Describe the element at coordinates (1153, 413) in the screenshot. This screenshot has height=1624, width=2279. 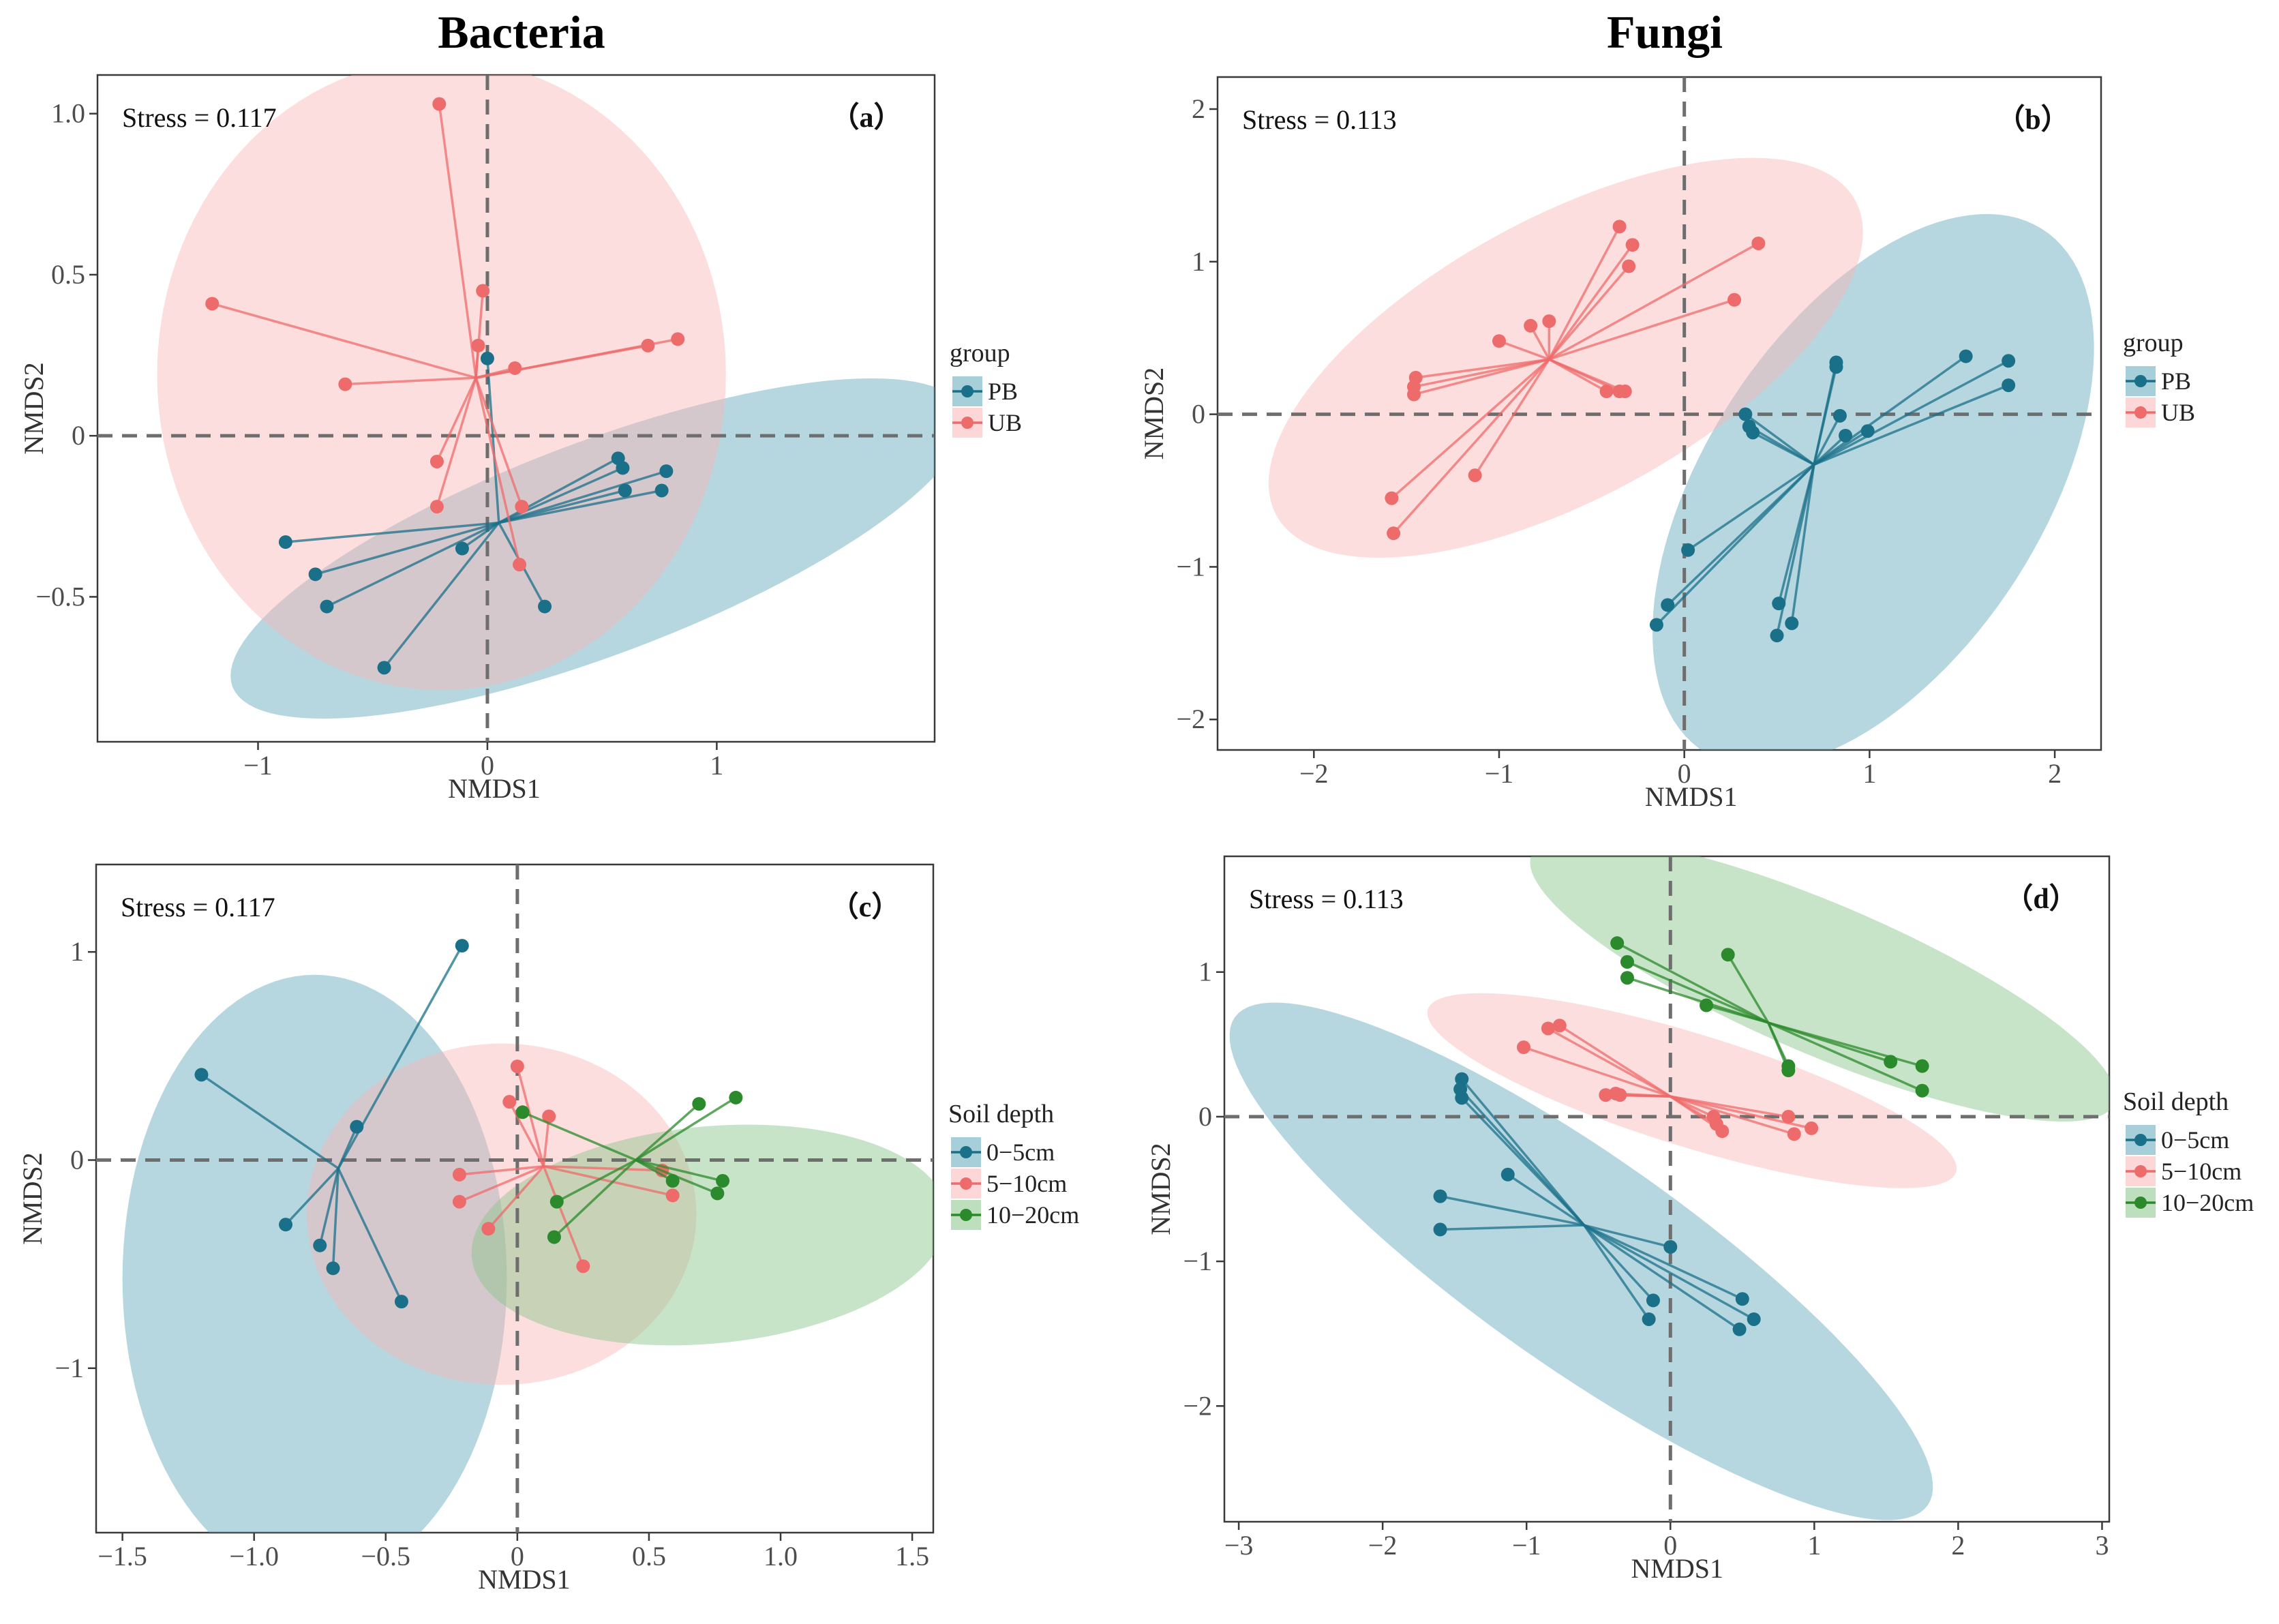
I see `y-axis-title: NMDS2` at that location.